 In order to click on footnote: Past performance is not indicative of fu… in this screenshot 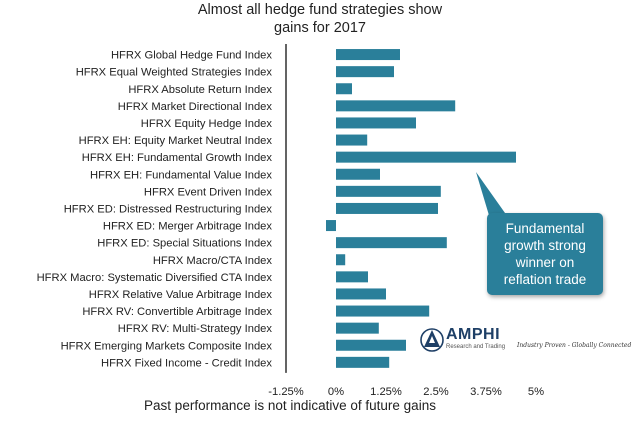, I will do `click(290, 405)`.